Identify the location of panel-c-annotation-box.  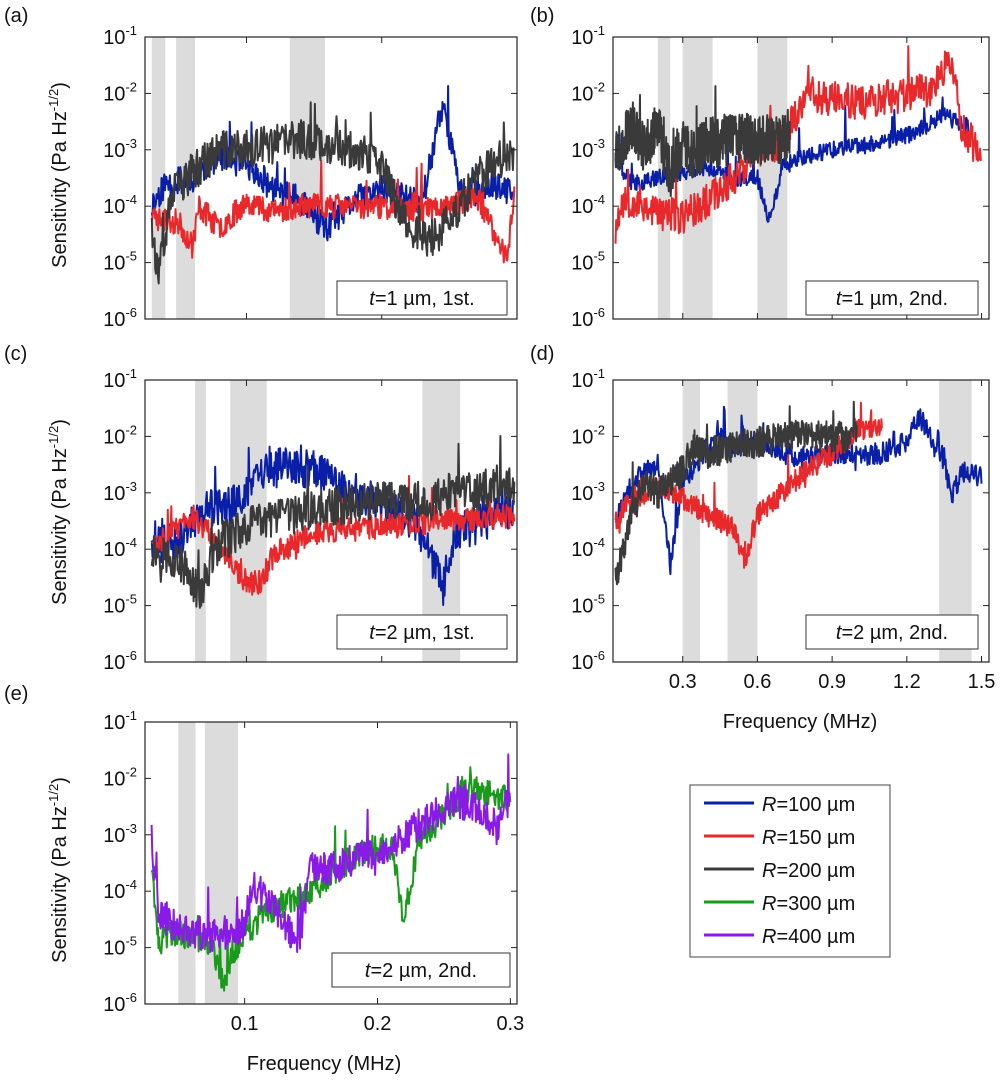
(422, 632).